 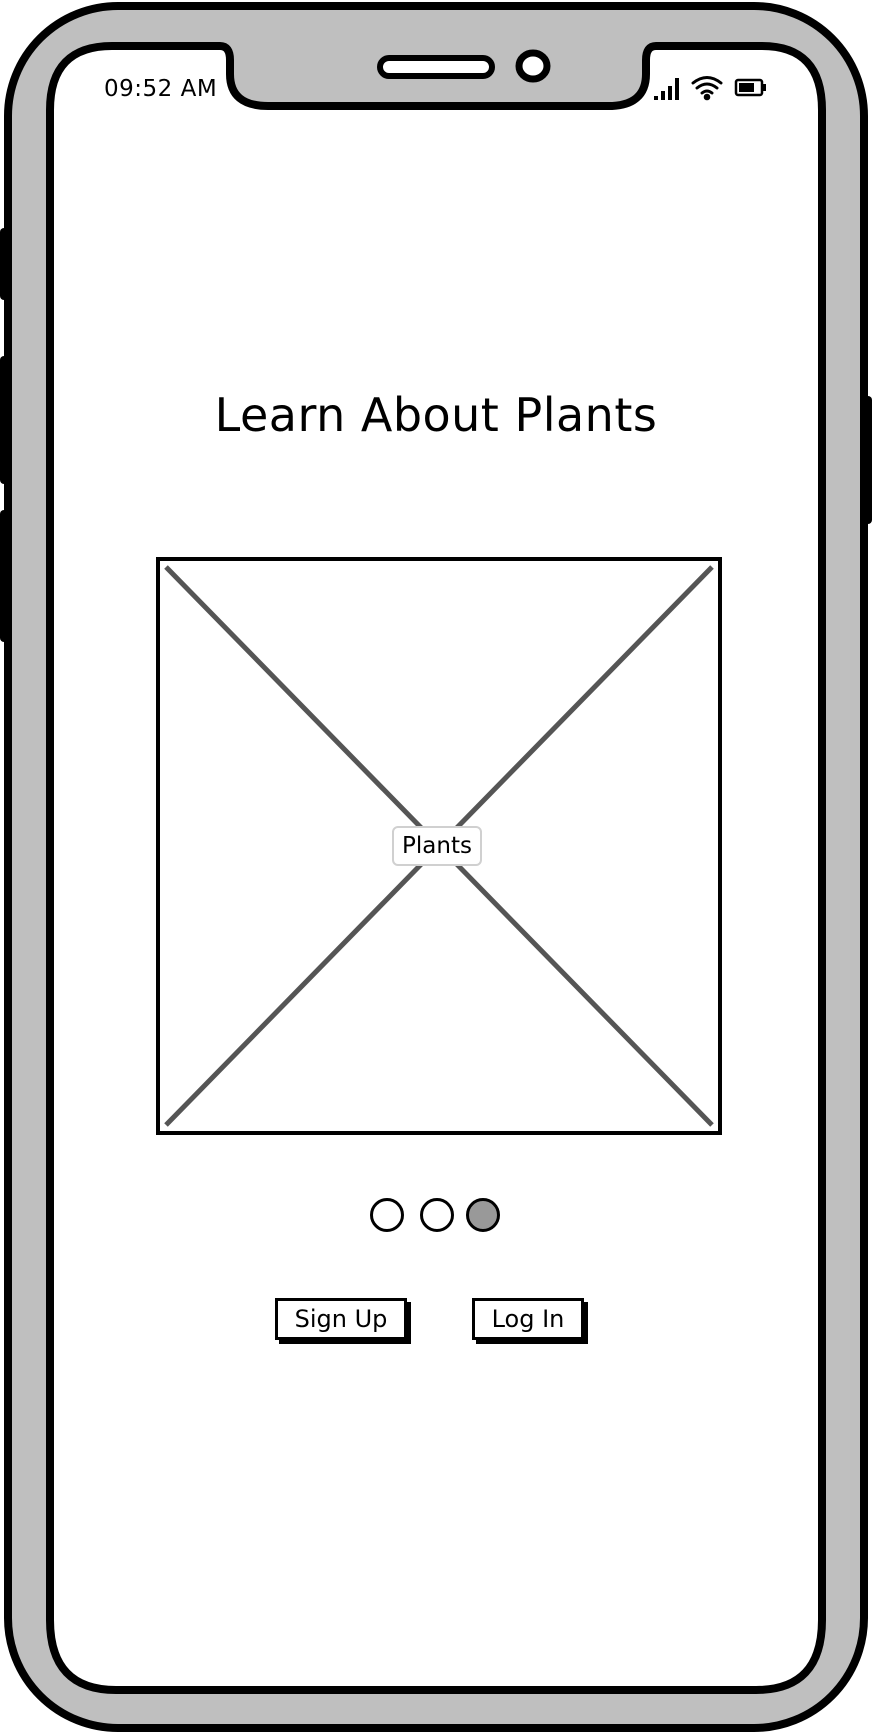 I want to click on page-indicator, so click(x=436, y=1218).